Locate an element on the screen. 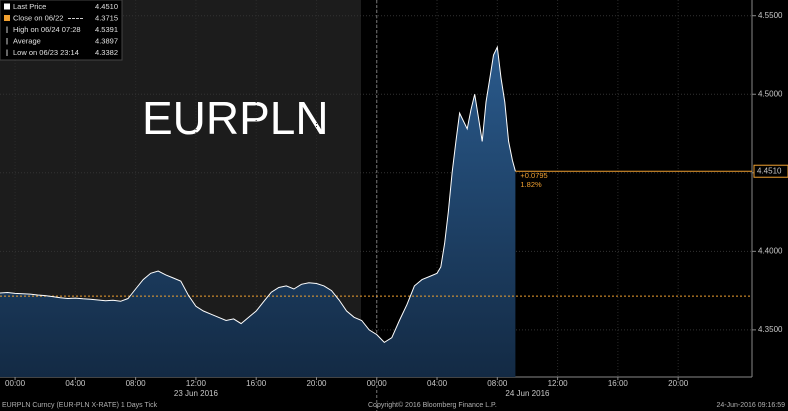  last-tick-label: 4.4510 is located at coordinates (769, 170).